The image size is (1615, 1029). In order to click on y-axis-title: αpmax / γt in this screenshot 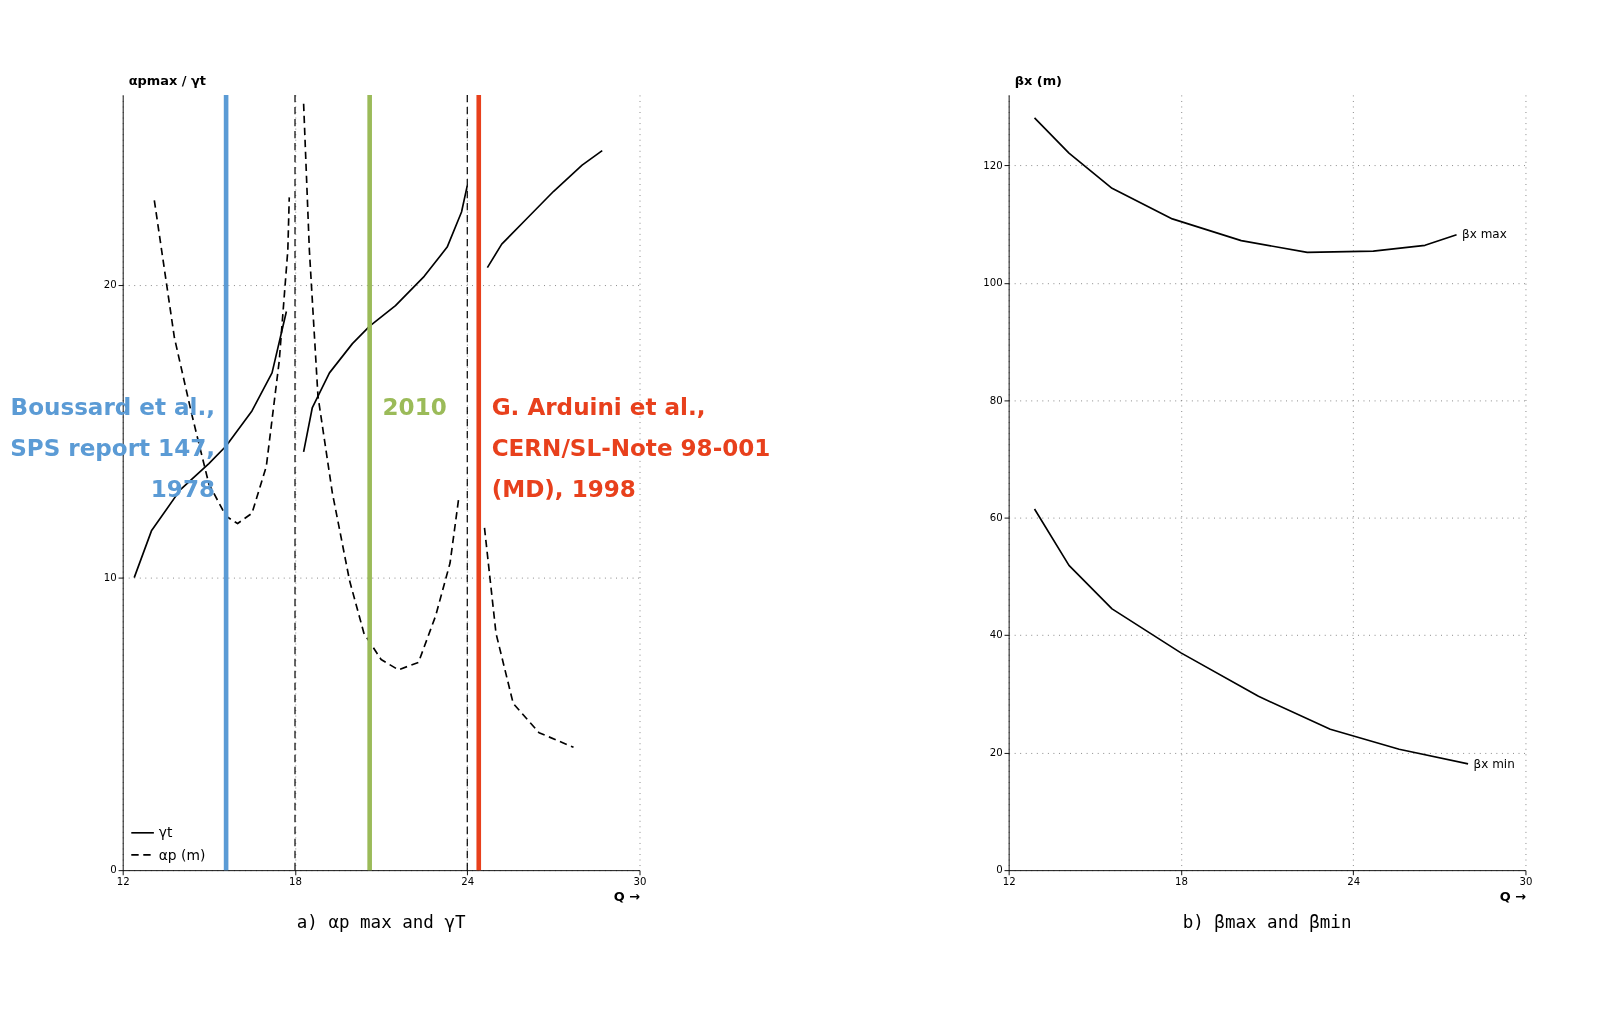, I will do `click(167, 81)`.